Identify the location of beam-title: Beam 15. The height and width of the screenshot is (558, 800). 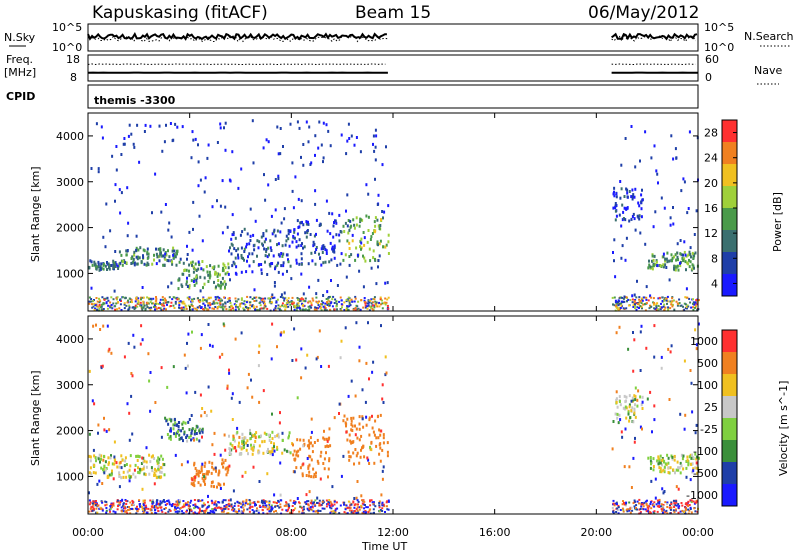
(393, 13).